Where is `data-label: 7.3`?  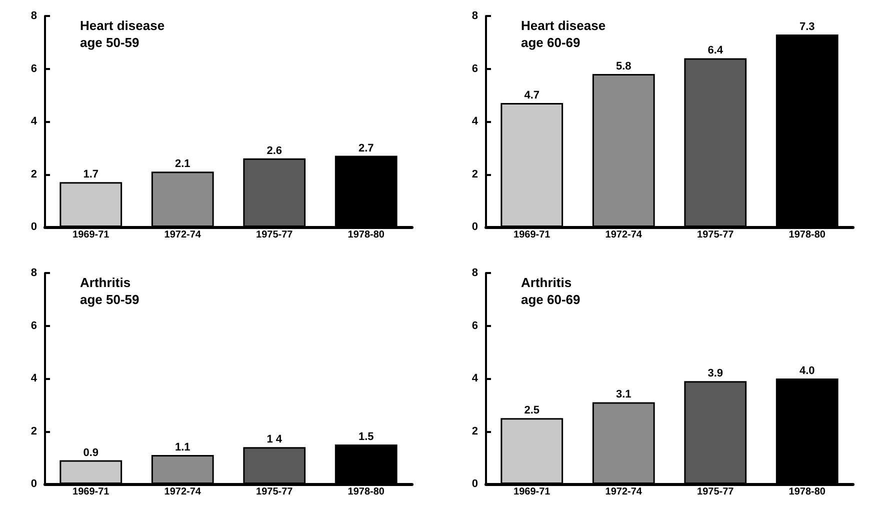
data-label: 7.3 is located at coordinates (807, 26).